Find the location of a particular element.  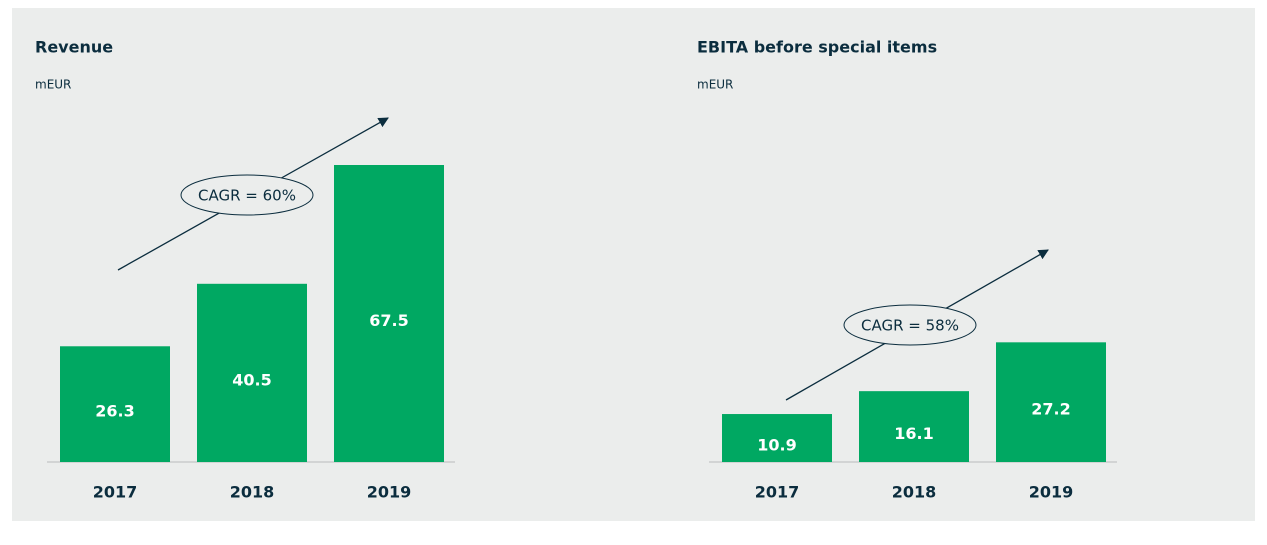

bar-value-label: 27.2 is located at coordinates (1050, 409).